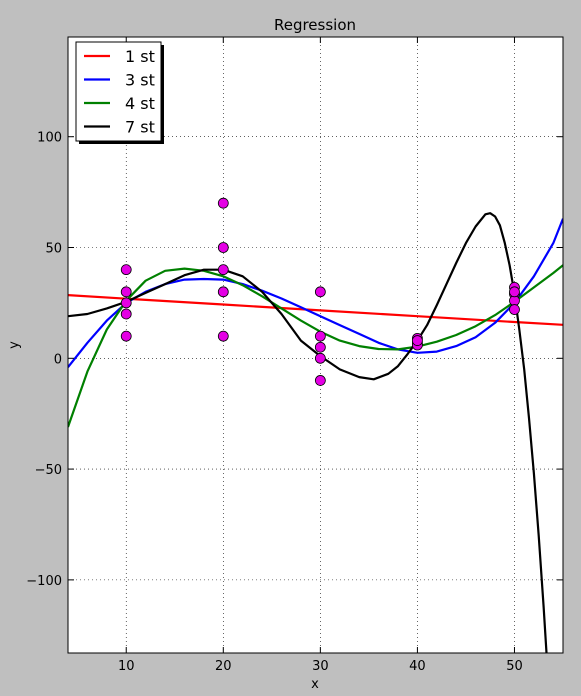 Image resolution: width=581 pixels, height=696 pixels. I want to click on y-tick-label: −50, so click(48, 470).